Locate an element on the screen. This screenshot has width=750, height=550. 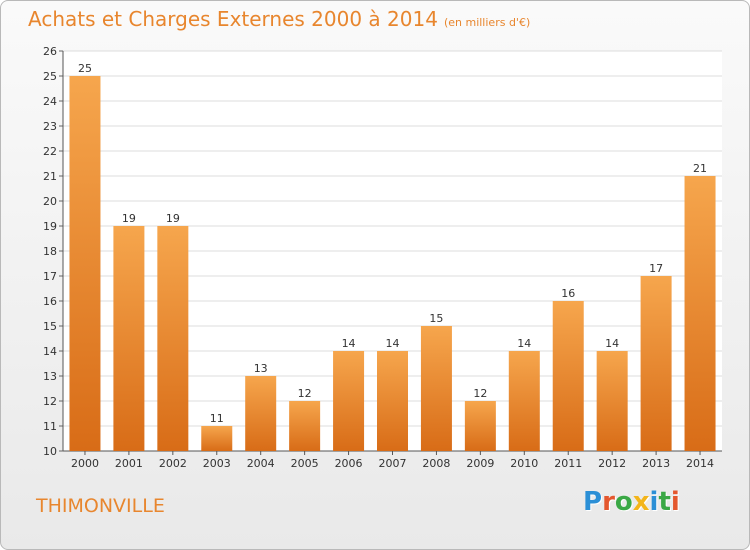
x-tick-label: 2003 is located at coordinates (217, 463).